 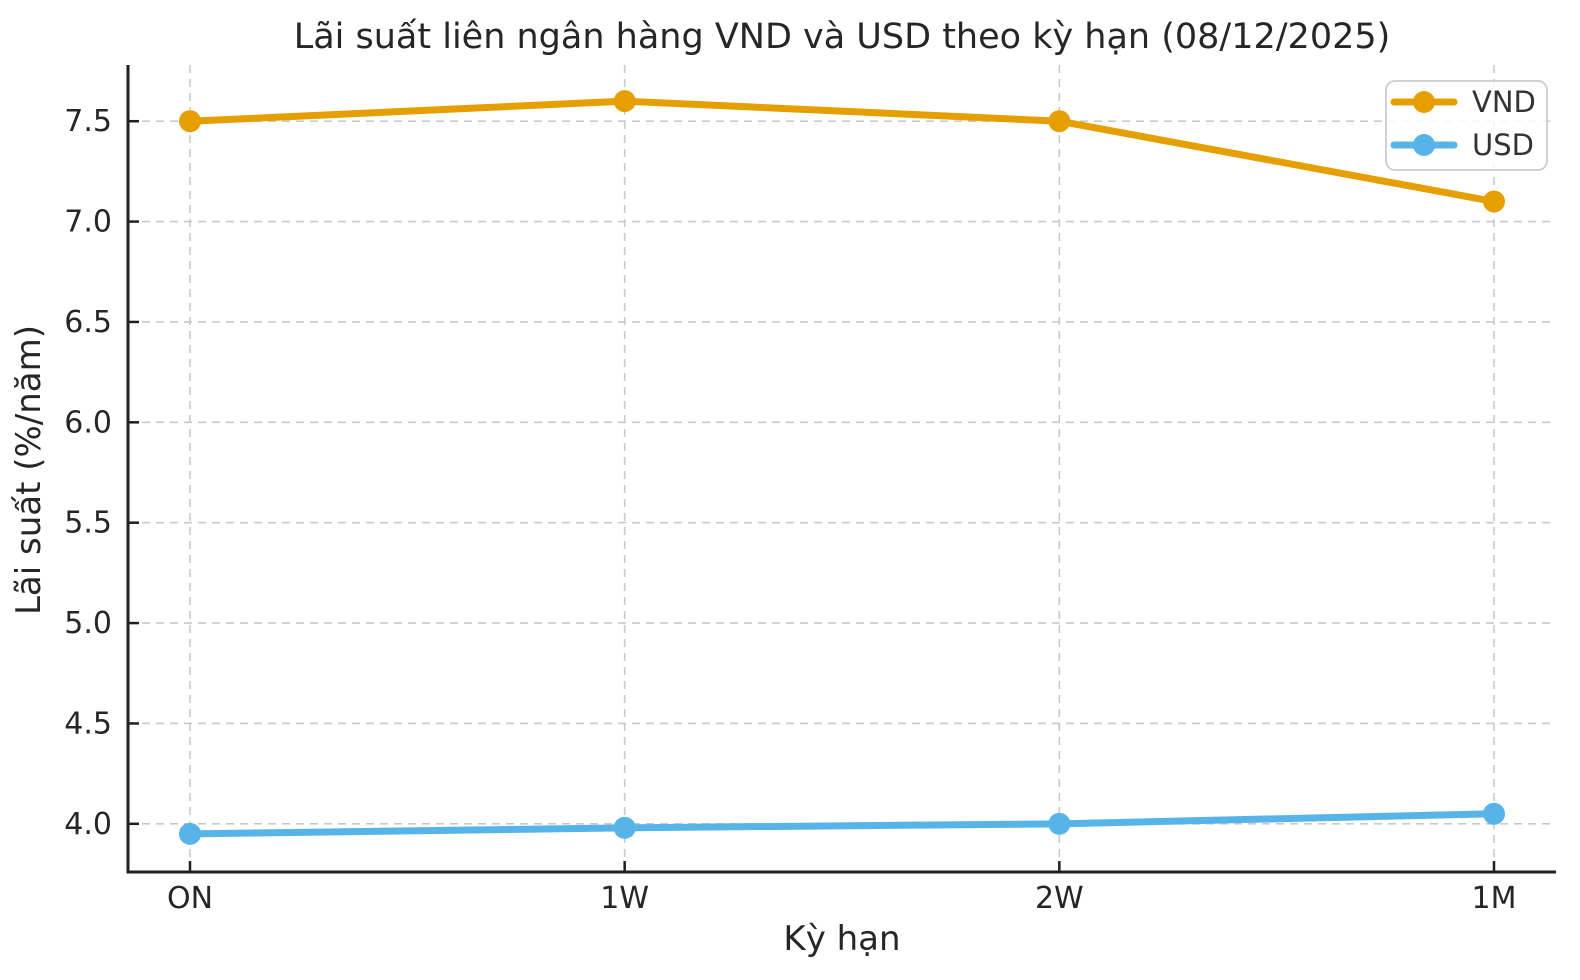 I want to click on x-tick-label: 1M, so click(x=1494, y=898).